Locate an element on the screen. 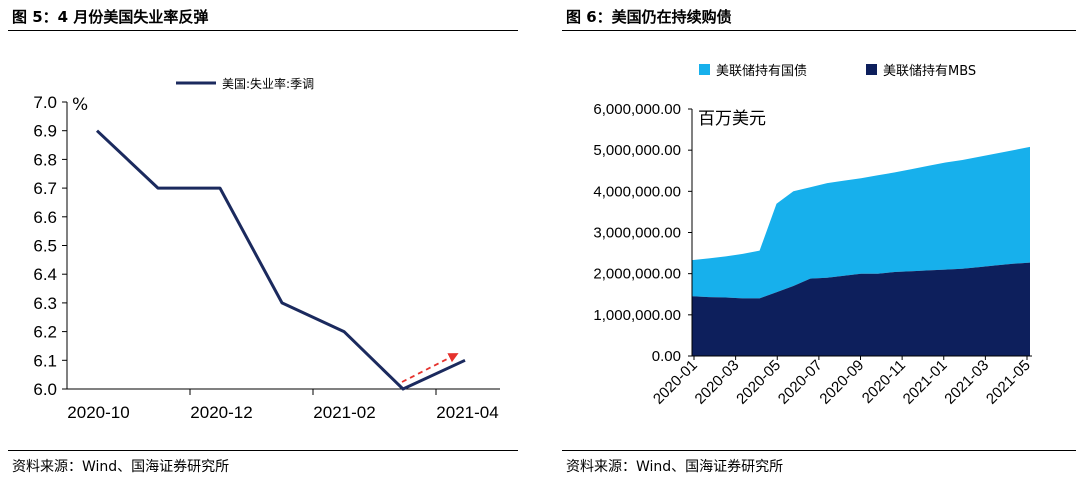 Image resolution: width=1080 pixels, height=478 pixels. right-figure-title: 图 6：美国仍在持续购债 is located at coordinates (649, 17).